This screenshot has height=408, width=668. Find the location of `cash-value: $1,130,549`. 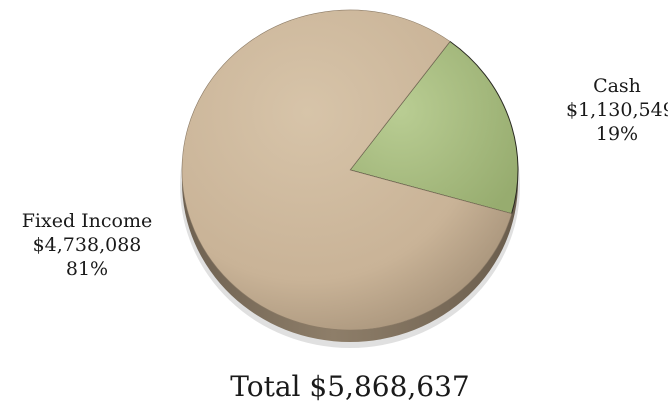

cash-value: $1,130,549 is located at coordinates (617, 110).